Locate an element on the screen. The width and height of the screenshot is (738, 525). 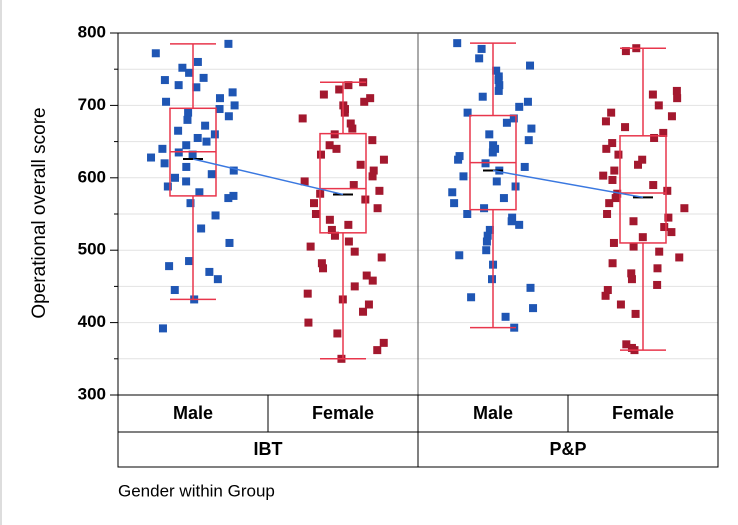
y-tick-label: 700 is located at coordinates (92, 104).